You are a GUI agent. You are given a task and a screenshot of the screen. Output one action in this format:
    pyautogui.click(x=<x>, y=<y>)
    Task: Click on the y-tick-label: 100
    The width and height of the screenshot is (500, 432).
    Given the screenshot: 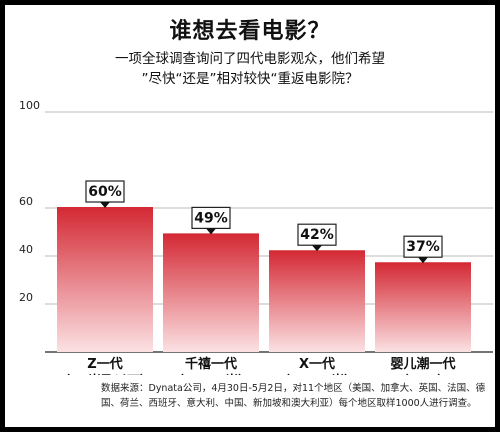 What is the action you would take?
    pyautogui.click(x=29, y=105)
    